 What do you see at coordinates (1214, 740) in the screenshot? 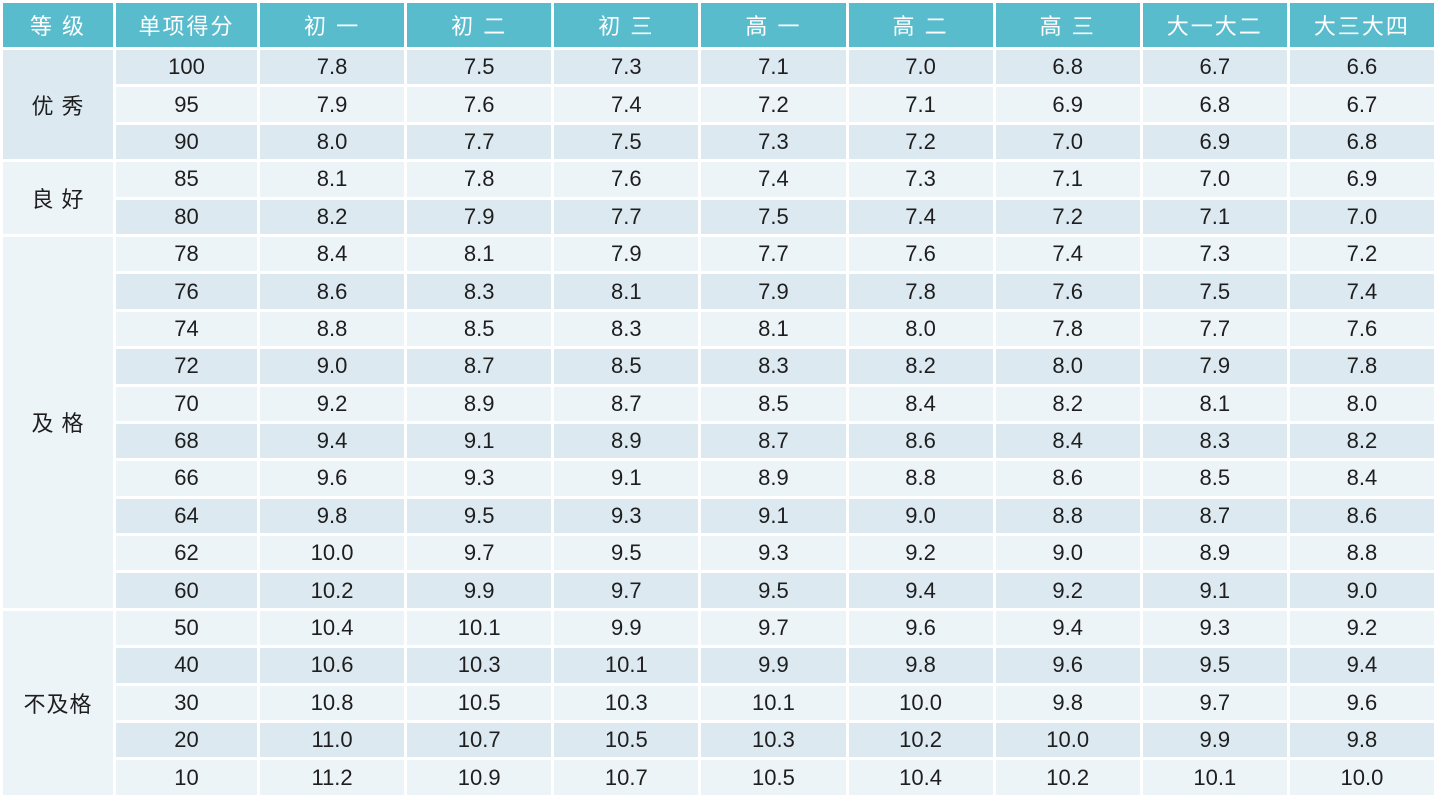
I see `time-cell: 9.9` at bounding box center [1214, 740].